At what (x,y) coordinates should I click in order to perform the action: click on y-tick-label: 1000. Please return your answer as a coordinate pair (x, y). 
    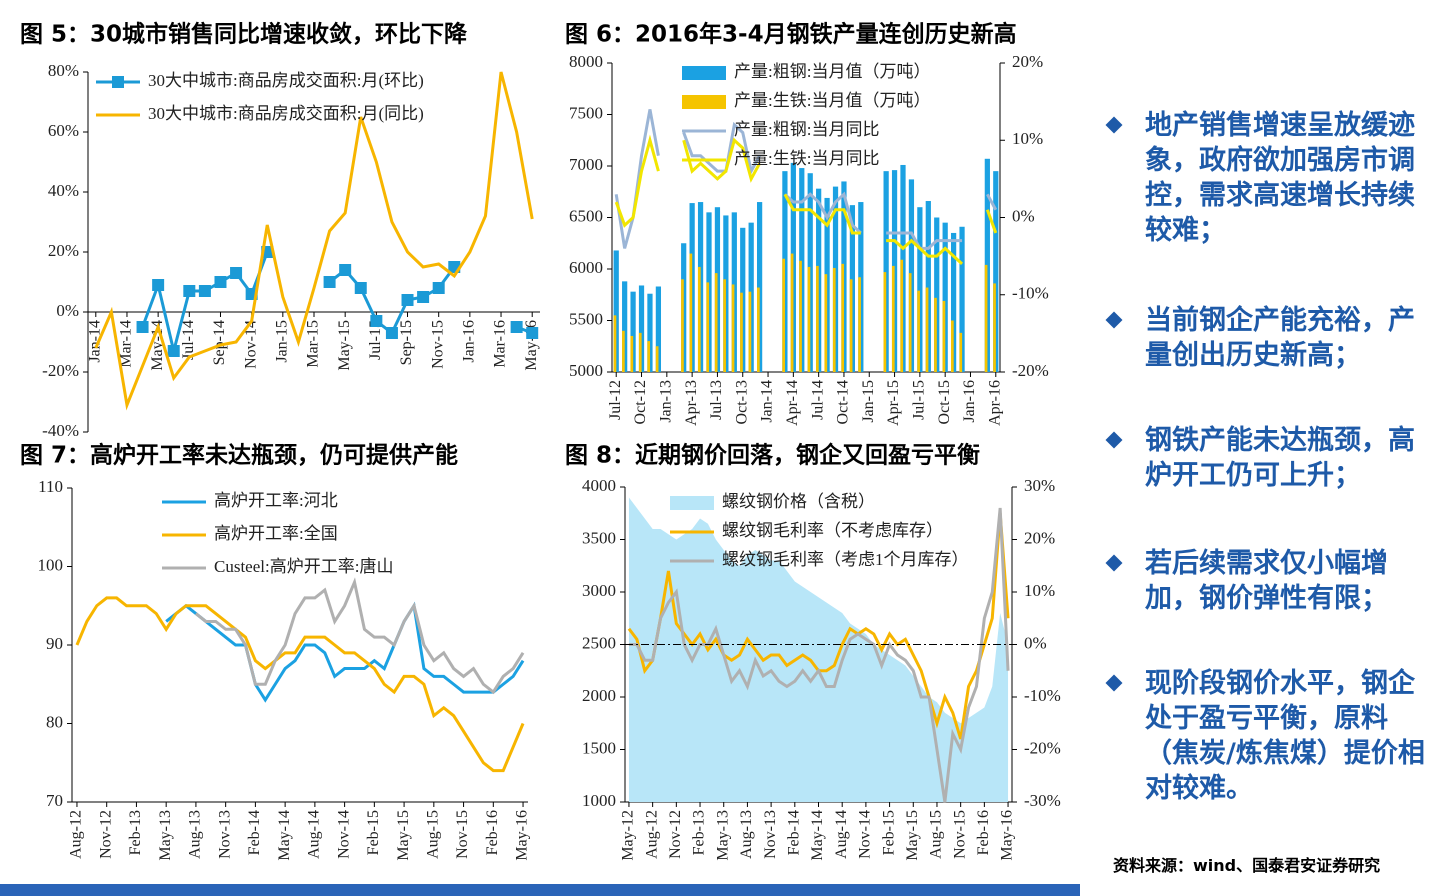
    Looking at the image, I should click on (599, 800).